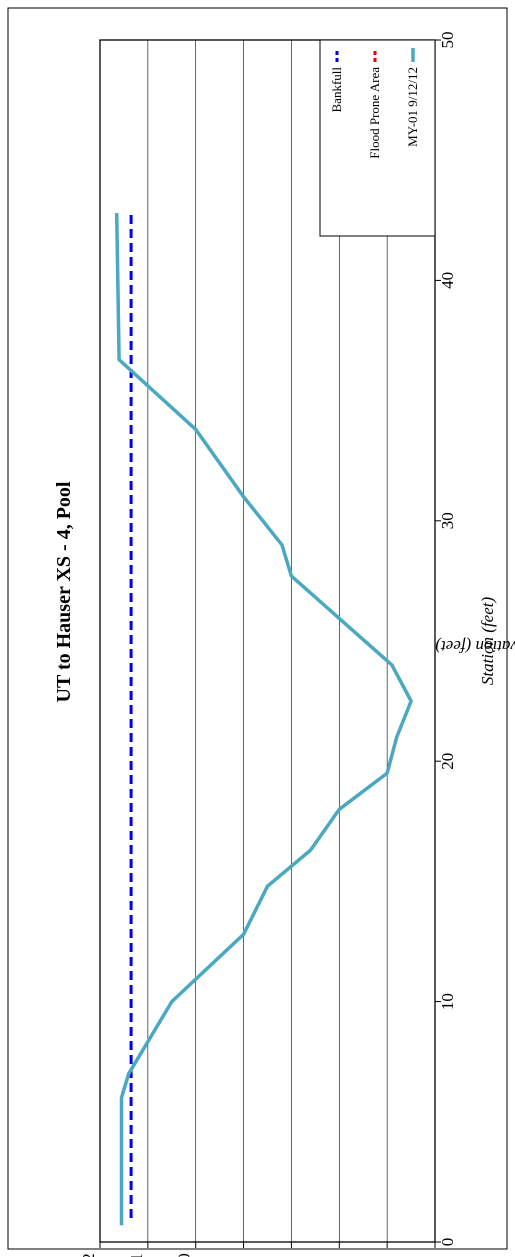 This screenshot has width=515, height=1257. I want to click on legend-items: Bankfull Flood Prone Area MY-01 9/12/12, so click(374, 103).